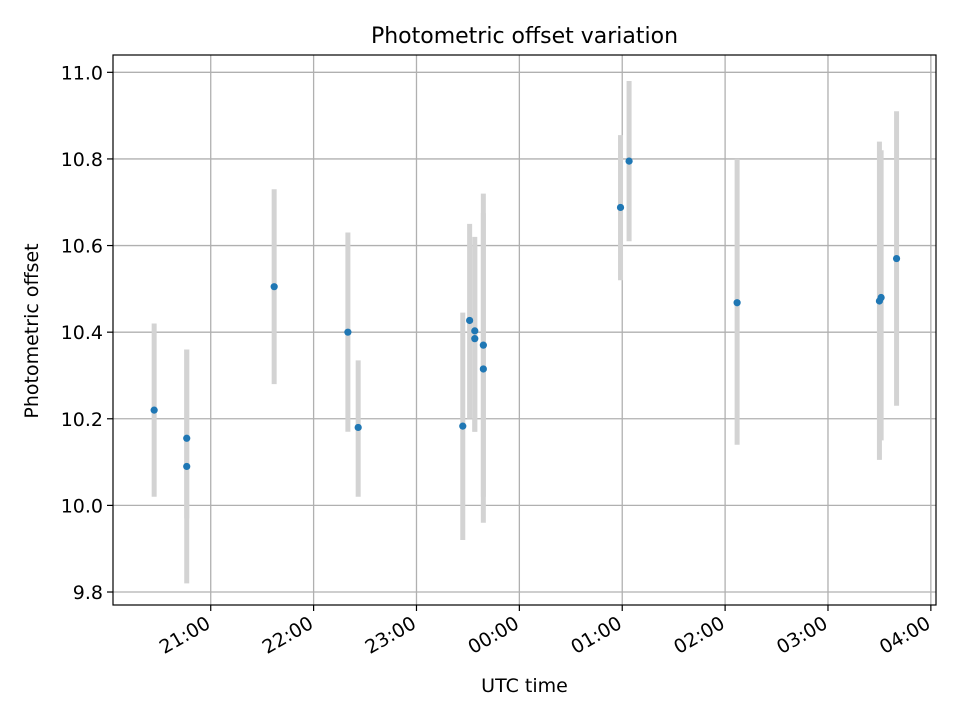  Describe the element at coordinates (82, 73) in the screenshot. I see `y-tick-label: 11.0` at that location.